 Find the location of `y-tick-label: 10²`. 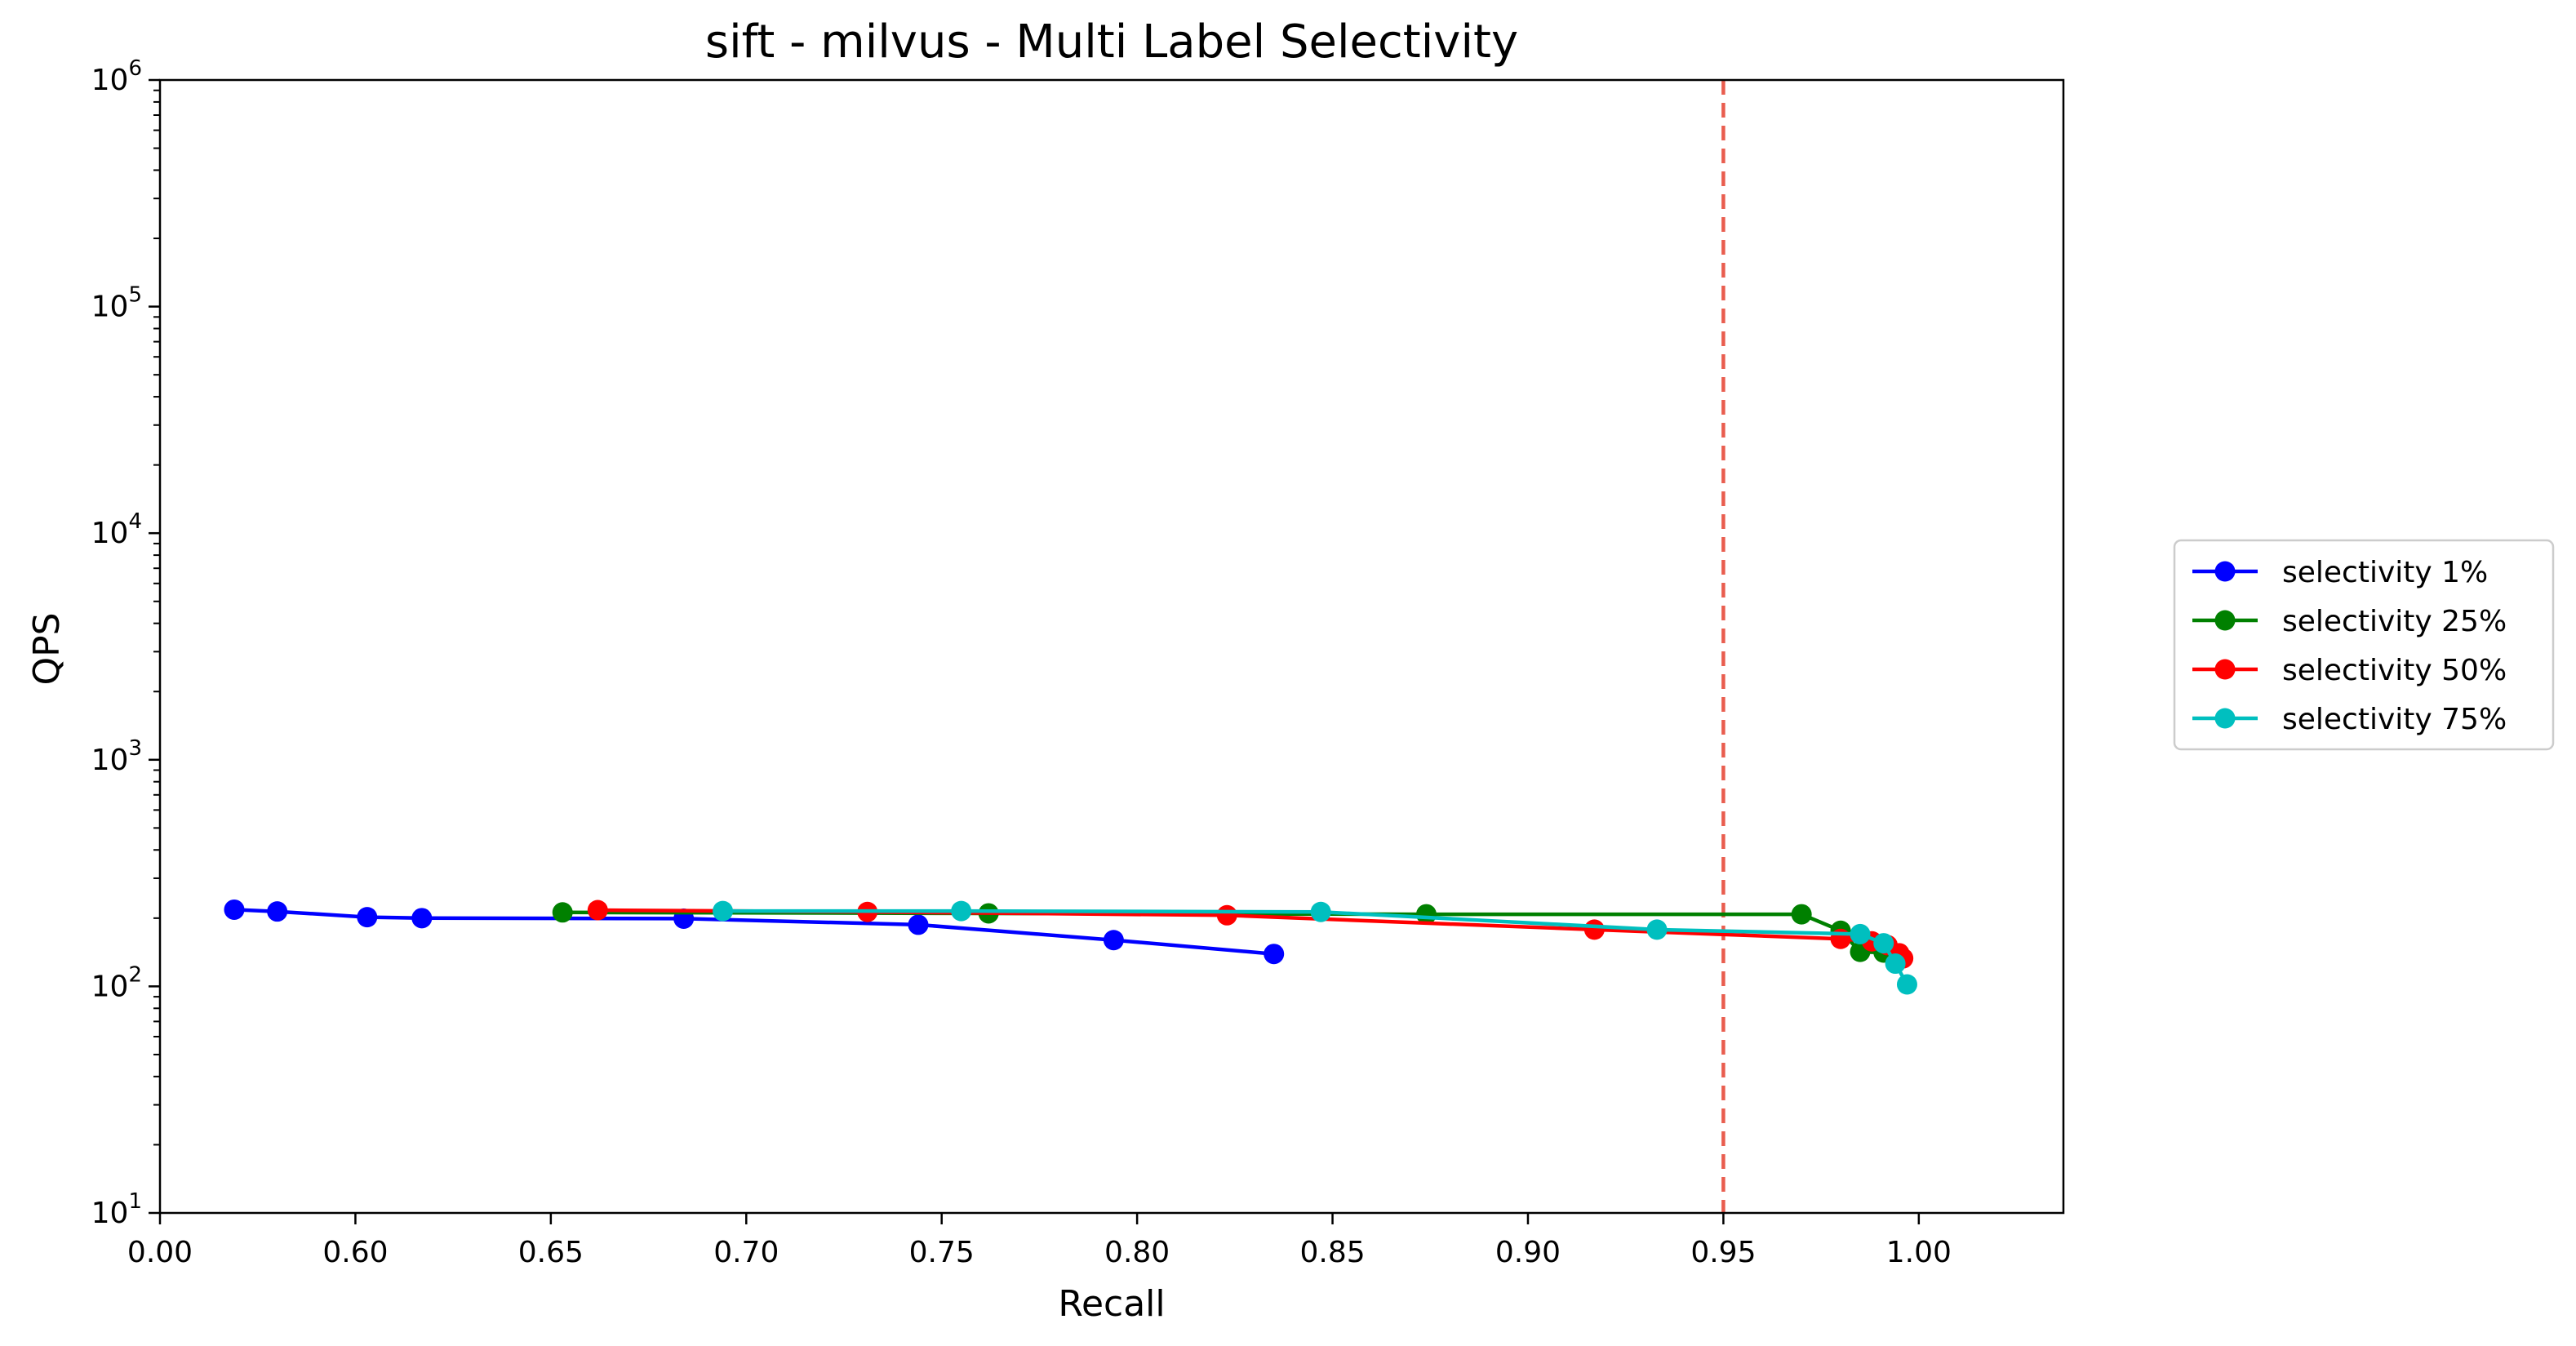

y-tick-label: 10² is located at coordinates (116, 983).